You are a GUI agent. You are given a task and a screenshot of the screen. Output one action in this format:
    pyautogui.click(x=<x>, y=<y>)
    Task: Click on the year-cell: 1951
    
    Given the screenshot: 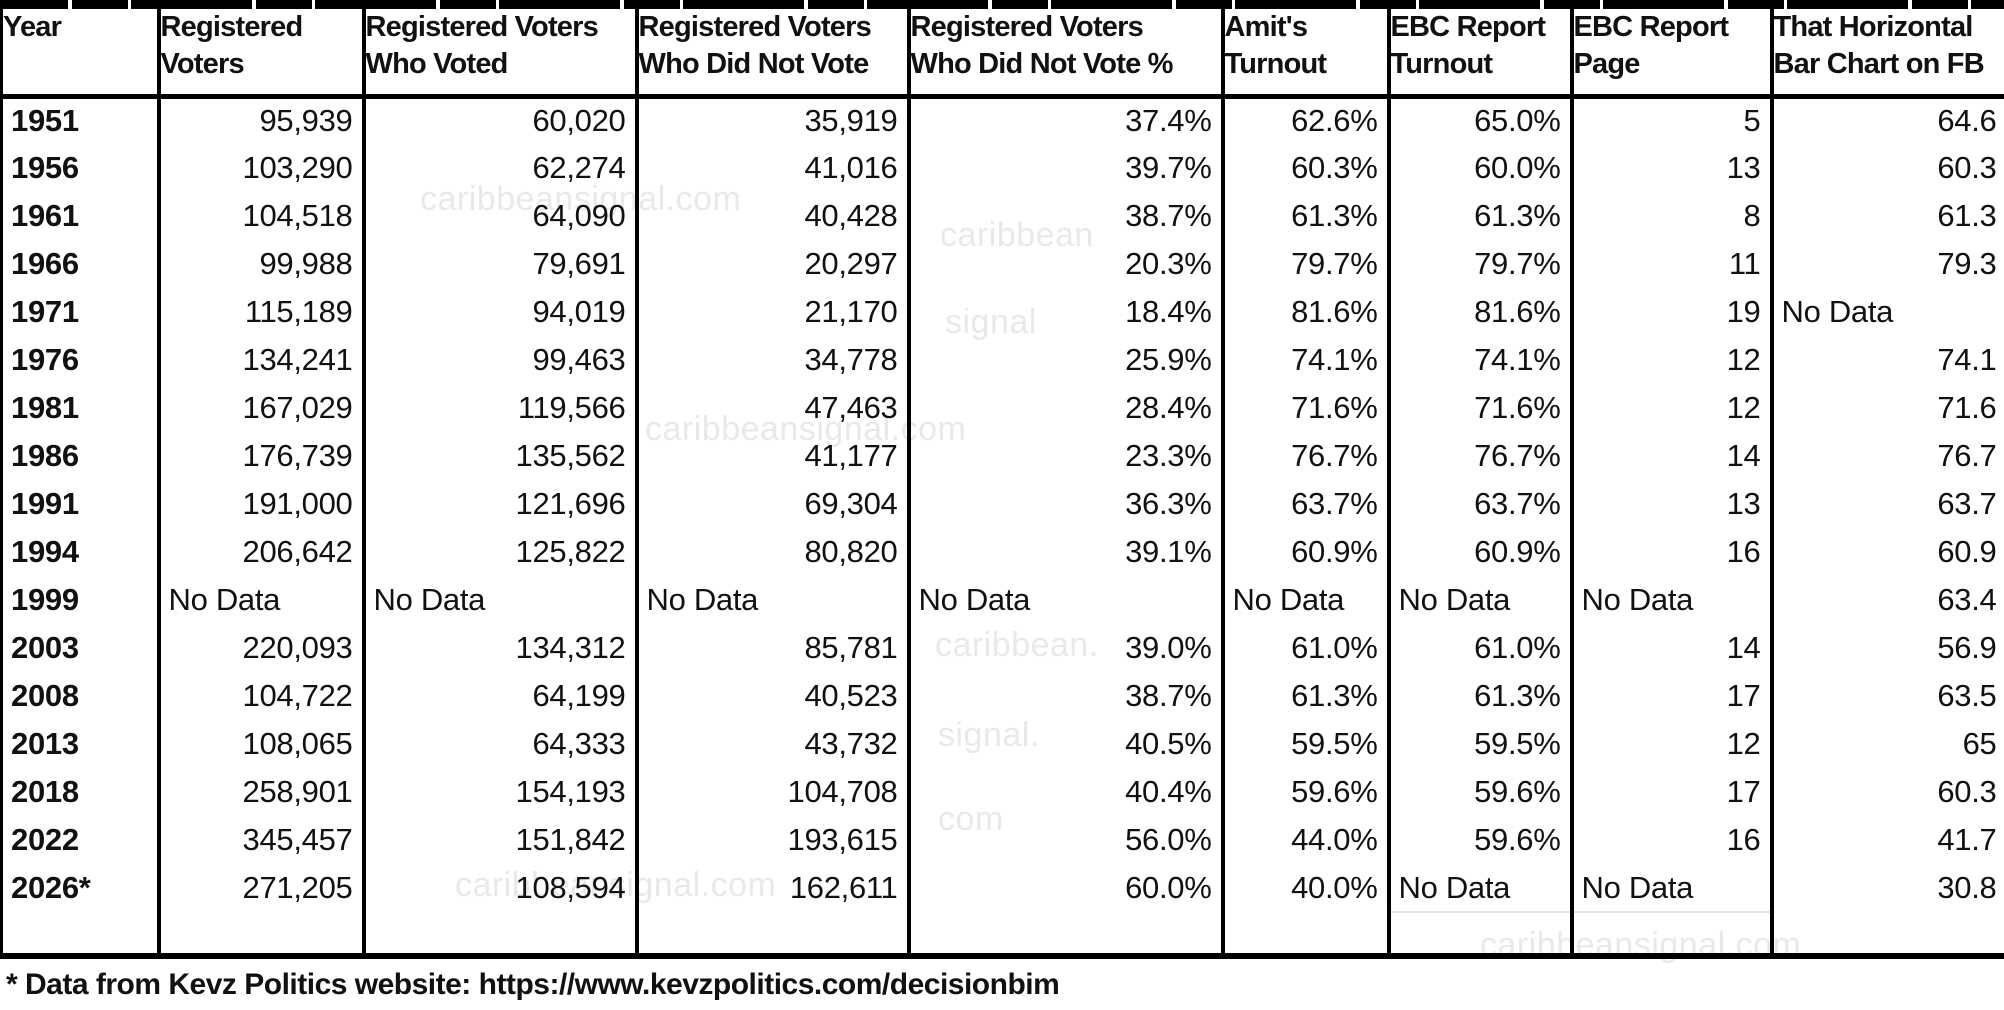 What is the action you would take?
    pyautogui.click(x=81, y=120)
    